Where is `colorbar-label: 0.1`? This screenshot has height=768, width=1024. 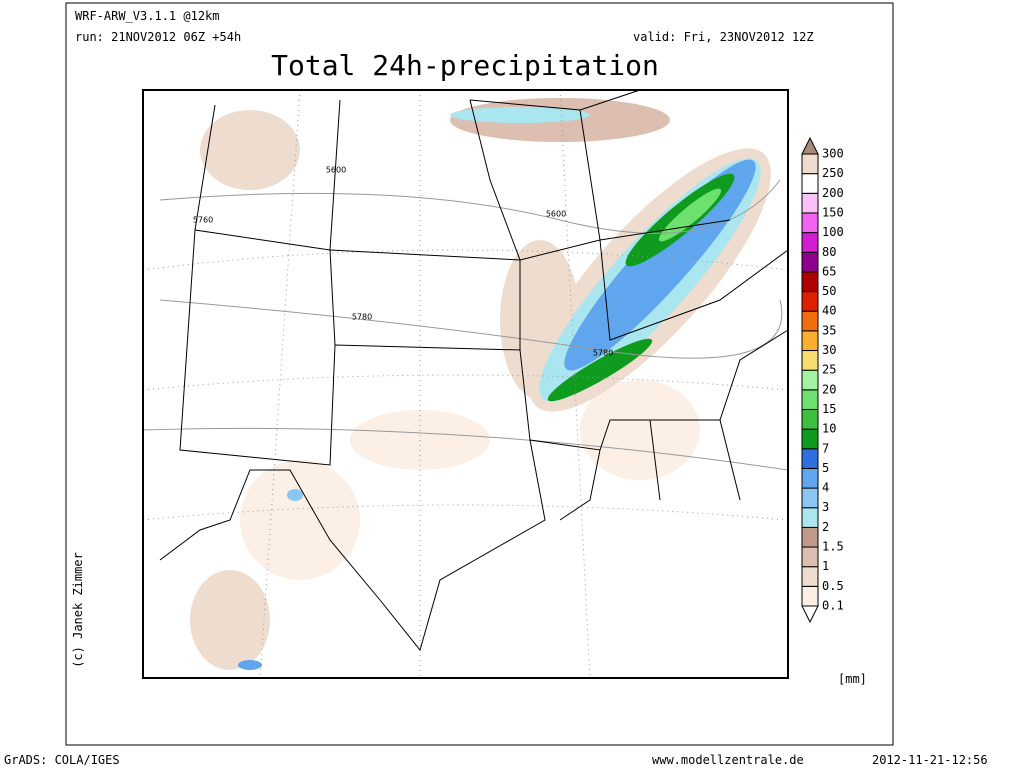
colorbar-label: 0.1 is located at coordinates (833, 606).